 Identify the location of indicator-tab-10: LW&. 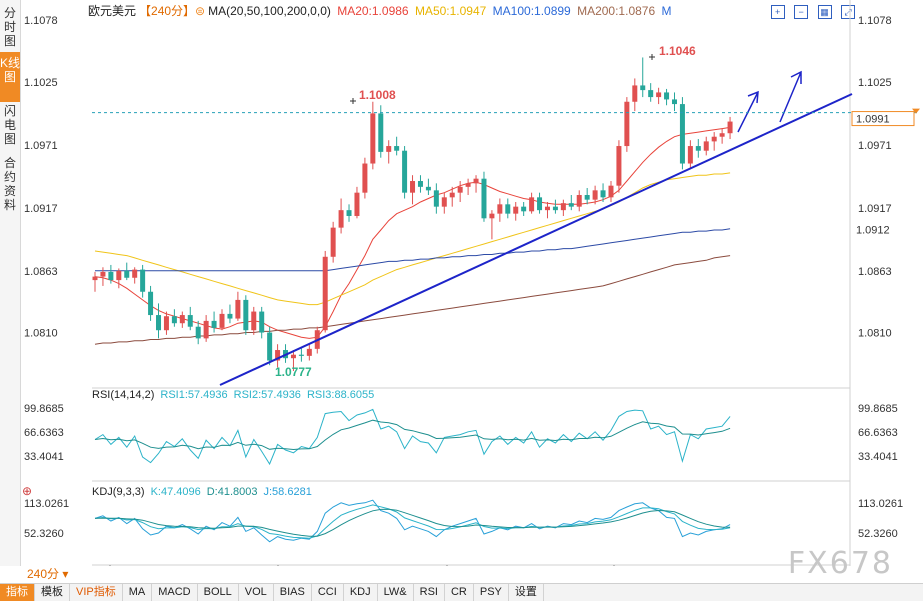
(396, 592).